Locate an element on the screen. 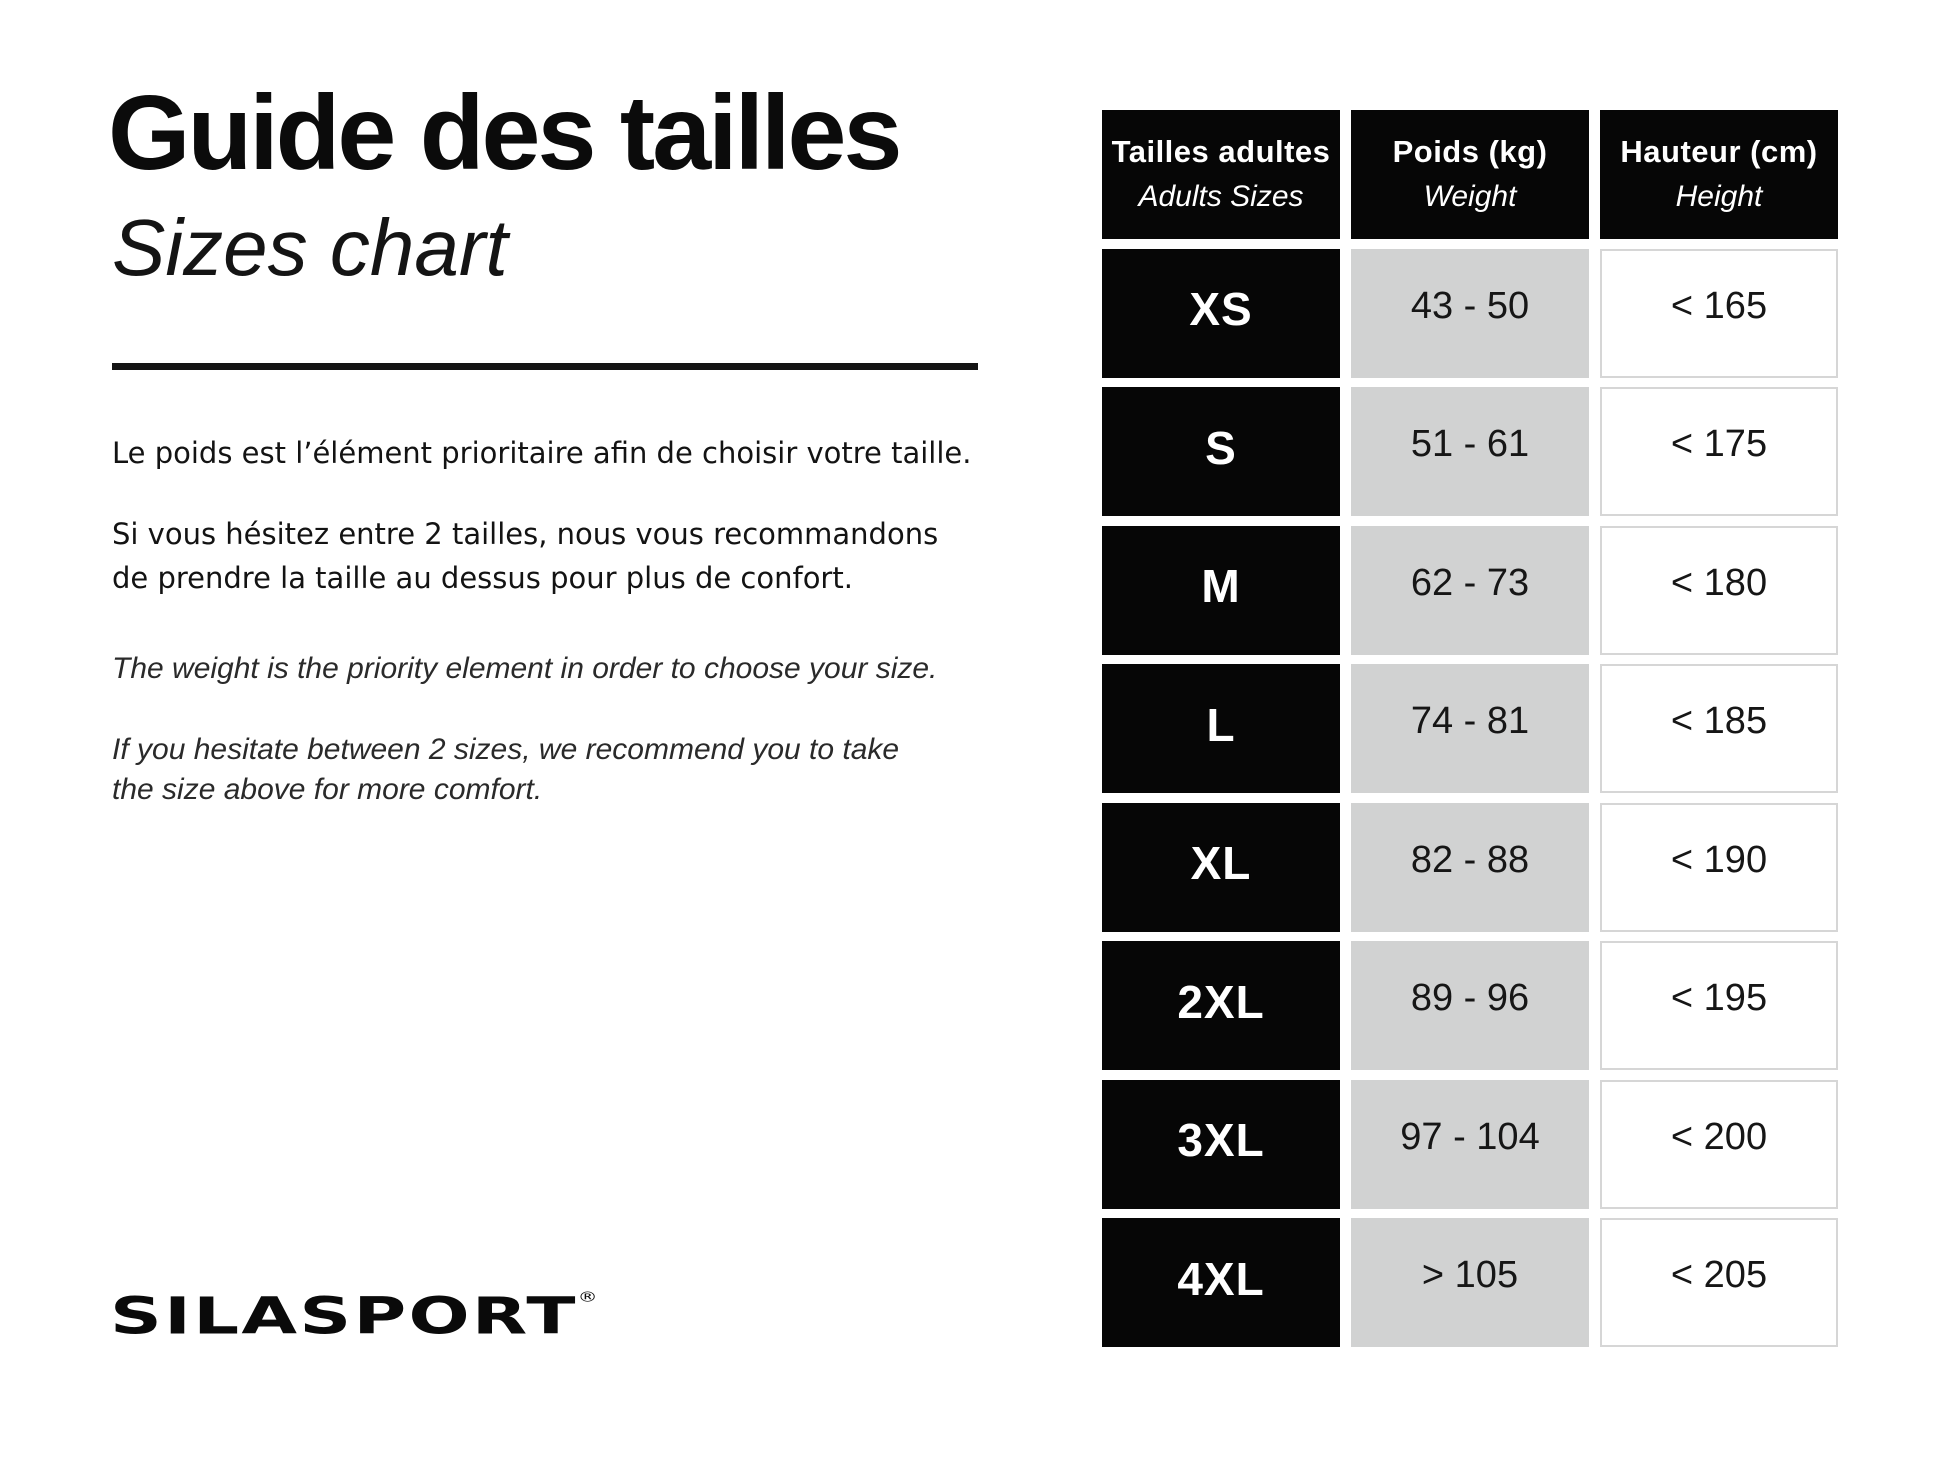 The height and width of the screenshot is (1460, 1946). silasport-logo: SILASPORT® is located at coordinates (354, 1316).